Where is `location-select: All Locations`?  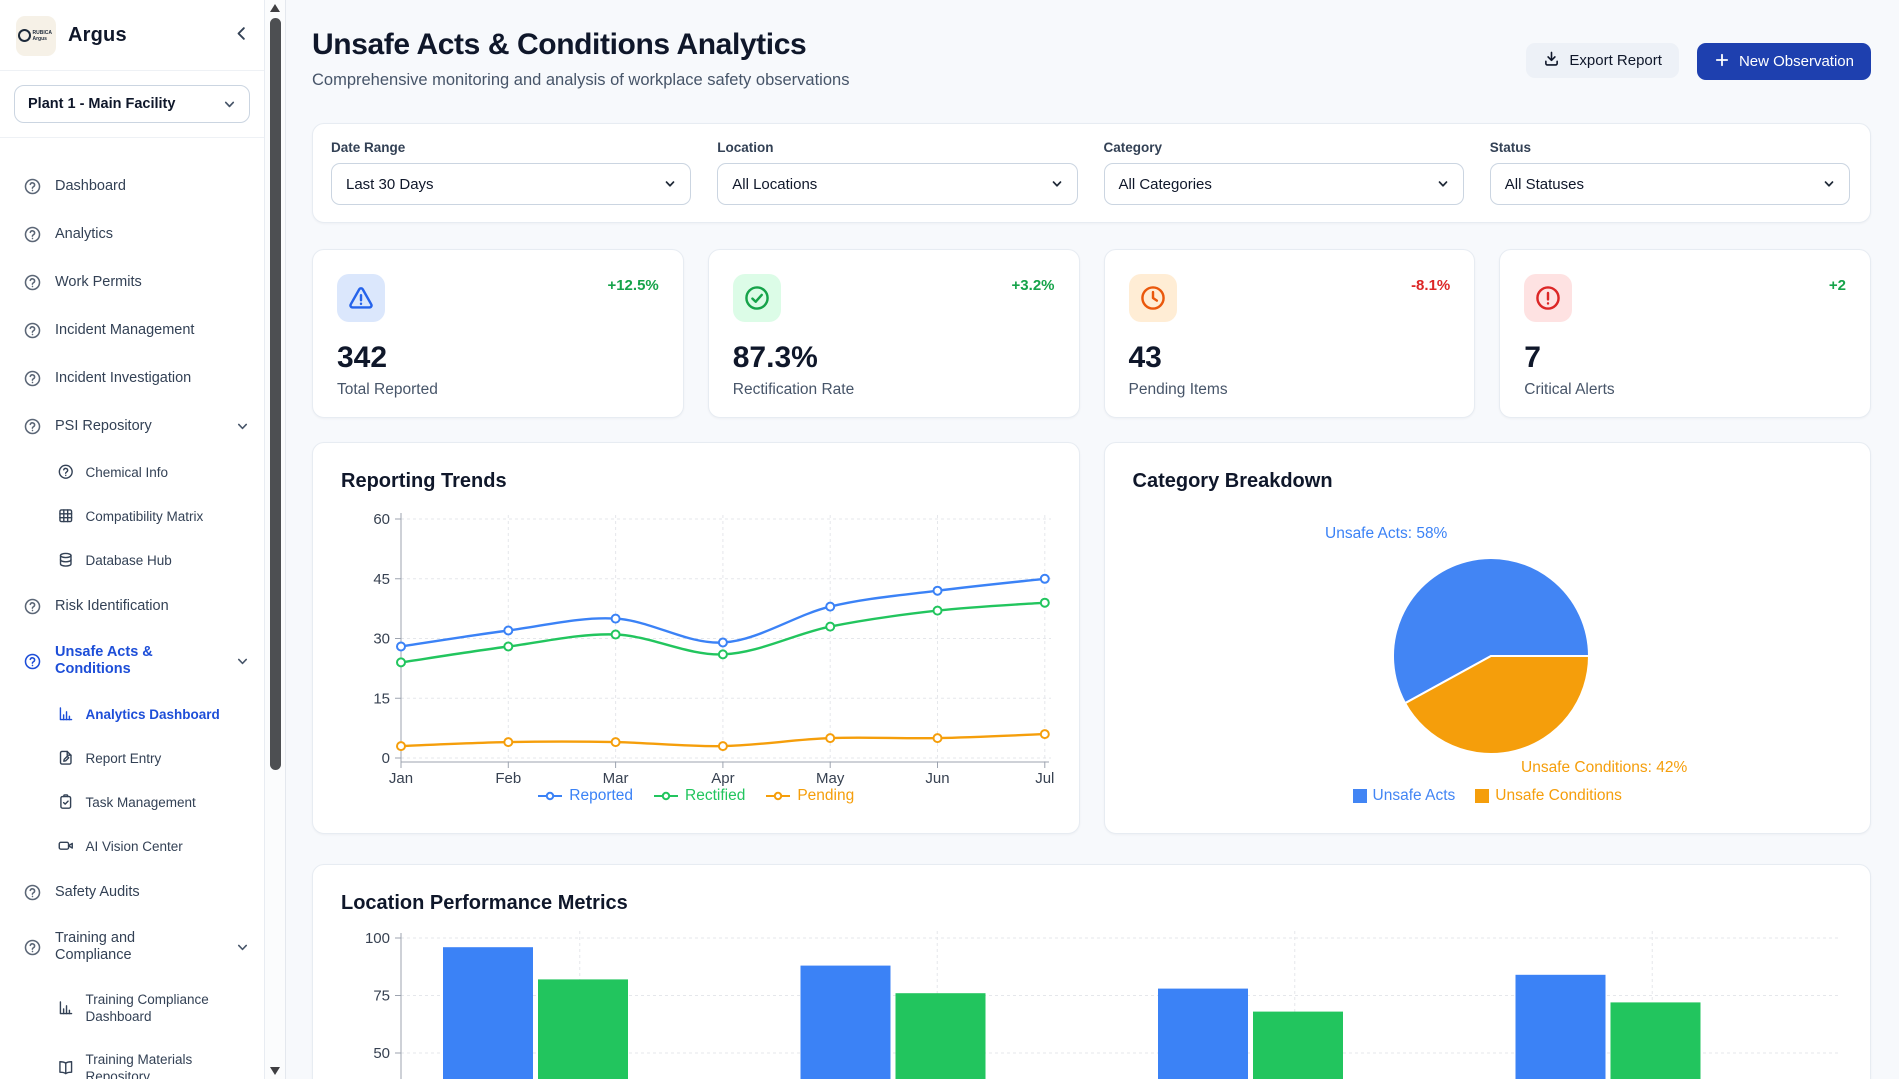 location-select: All Locations is located at coordinates (897, 184).